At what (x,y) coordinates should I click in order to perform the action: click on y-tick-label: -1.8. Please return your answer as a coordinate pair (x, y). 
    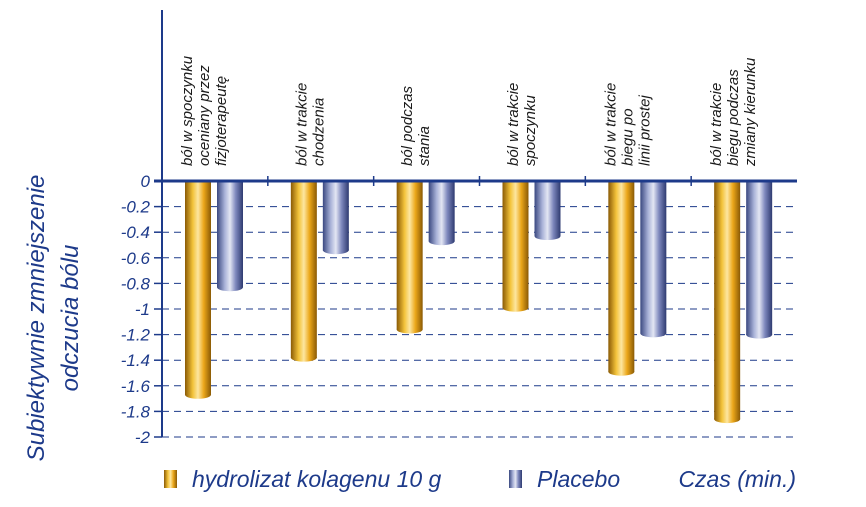
    Looking at the image, I should click on (136, 411).